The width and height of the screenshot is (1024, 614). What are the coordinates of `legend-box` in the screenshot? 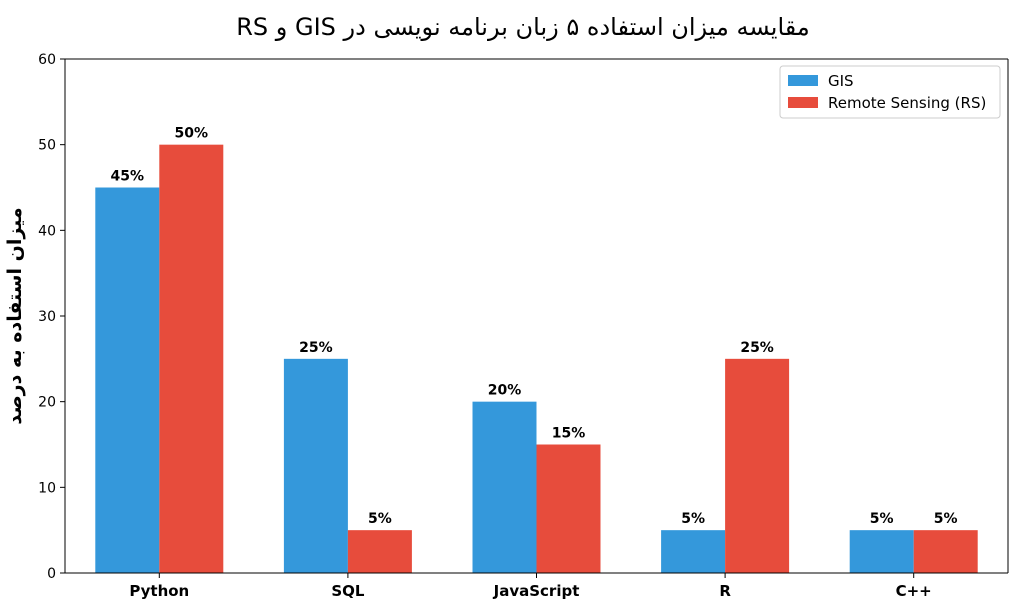 It's located at (890, 92).